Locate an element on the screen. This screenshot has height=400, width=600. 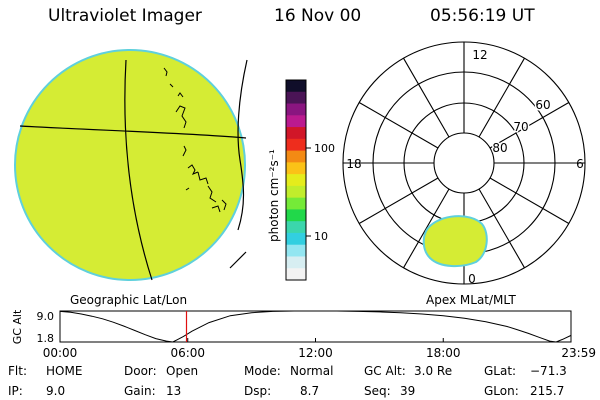
x-tick-label: 18:00 is located at coordinates (443, 353).